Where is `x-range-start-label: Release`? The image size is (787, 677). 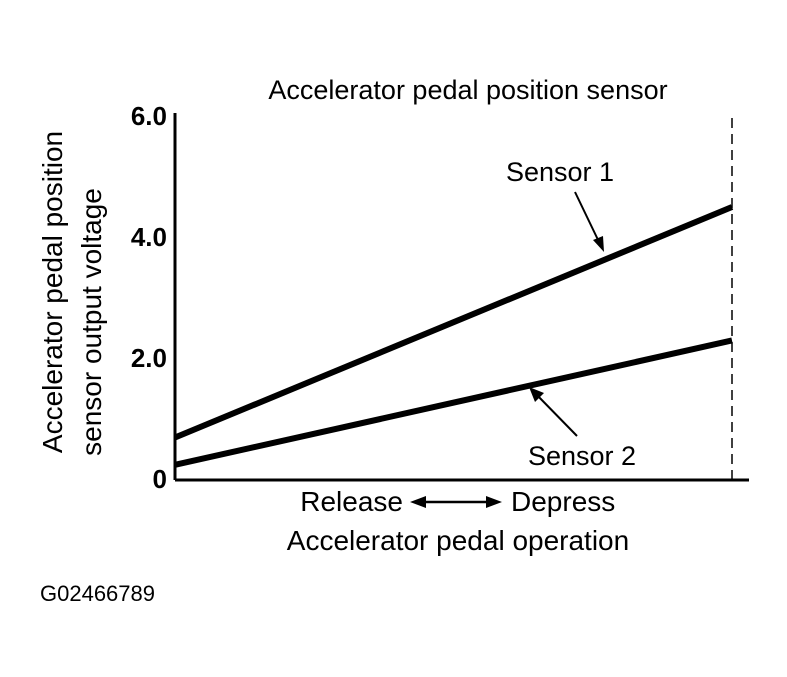 x-range-start-label: Release is located at coordinates (351, 501).